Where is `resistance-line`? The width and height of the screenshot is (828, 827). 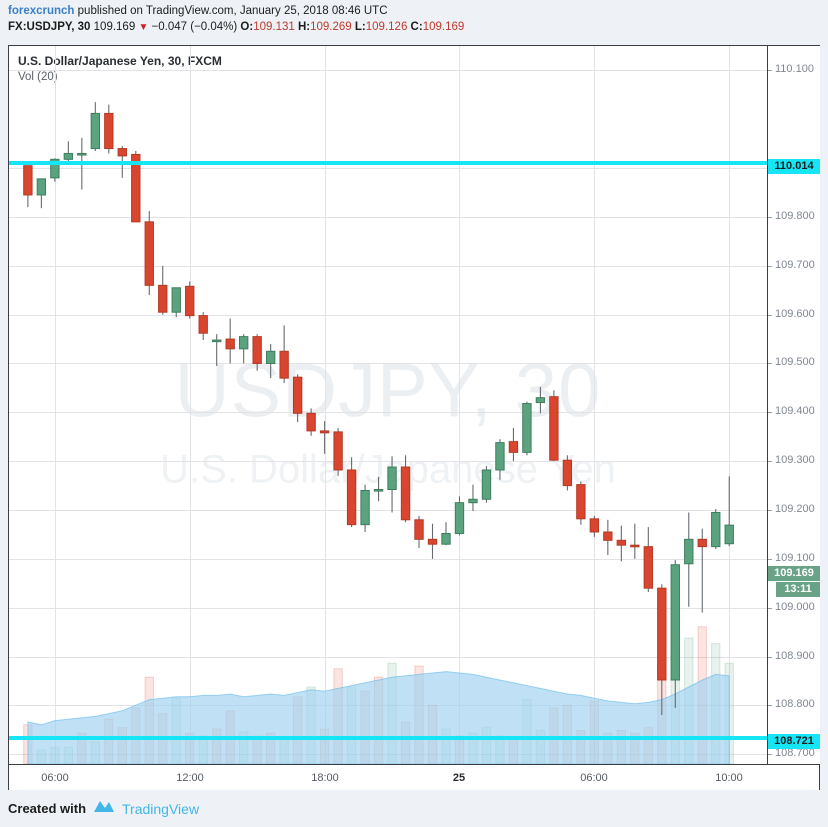
resistance-line is located at coordinates (388, 163).